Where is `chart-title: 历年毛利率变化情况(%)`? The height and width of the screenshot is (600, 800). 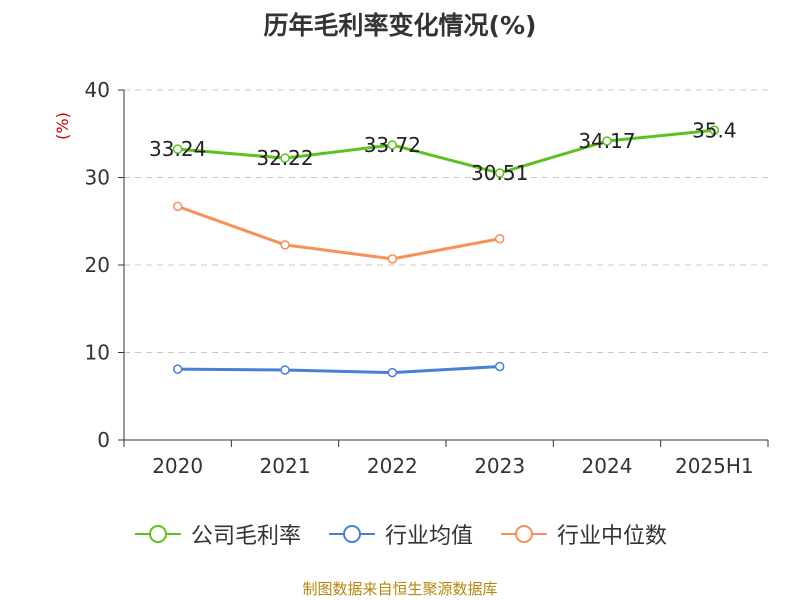 chart-title: 历年毛利率变化情况(%) is located at coordinates (400, 25).